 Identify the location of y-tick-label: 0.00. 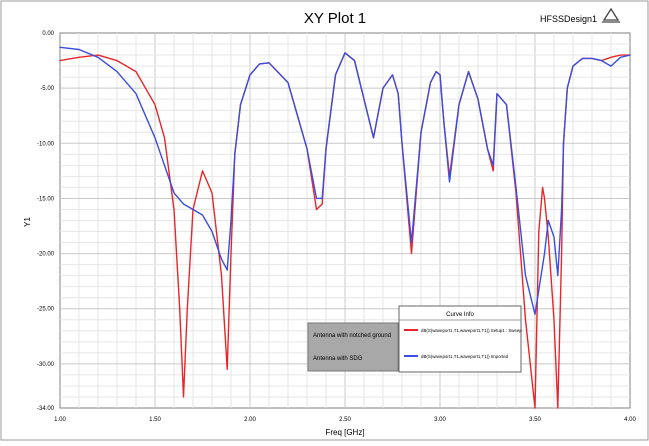
(48, 34).